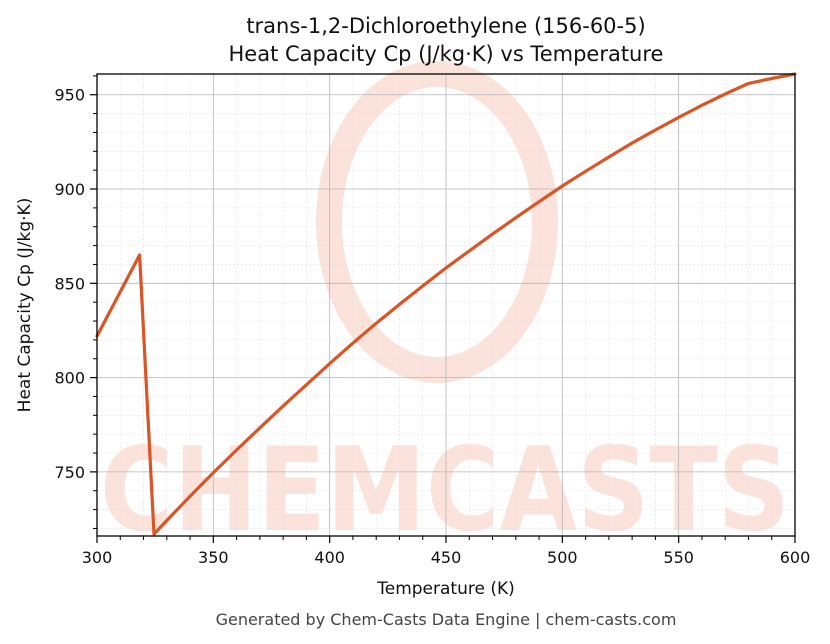  What do you see at coordinates (678, 557) in the screenshot?
I see `x-tick-label: 550` at bounding box center [678, 557].